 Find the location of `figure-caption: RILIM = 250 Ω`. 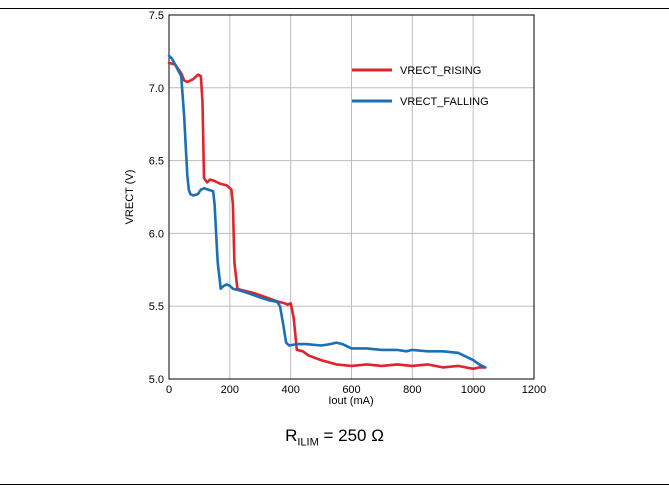

figure-caption: RILIM = 250 Ω is located at coordinates (334, 437).